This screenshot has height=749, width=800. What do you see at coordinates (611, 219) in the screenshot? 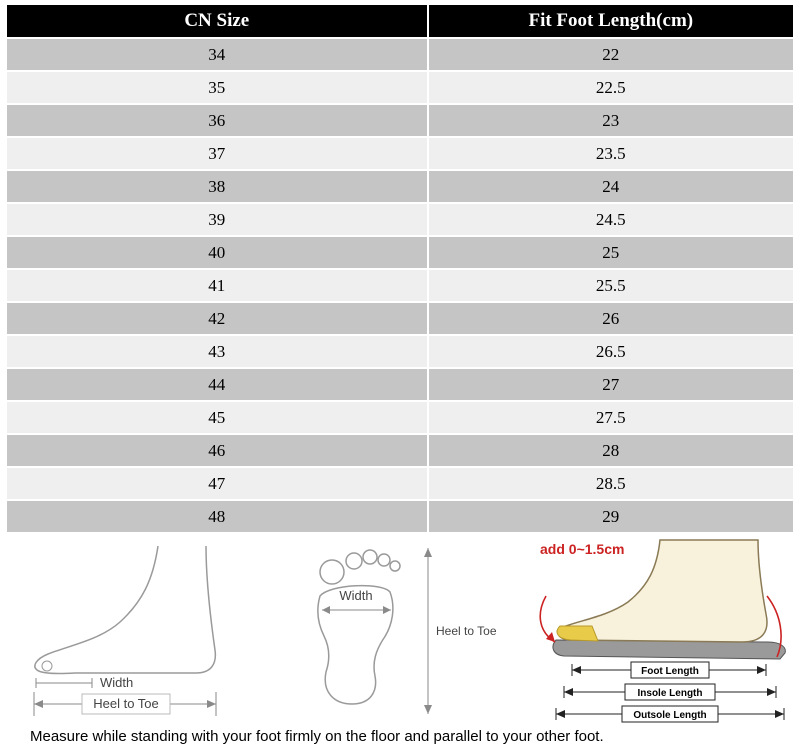
I see `foot-length-cell: 24.5` at bounding box center [611, 219].